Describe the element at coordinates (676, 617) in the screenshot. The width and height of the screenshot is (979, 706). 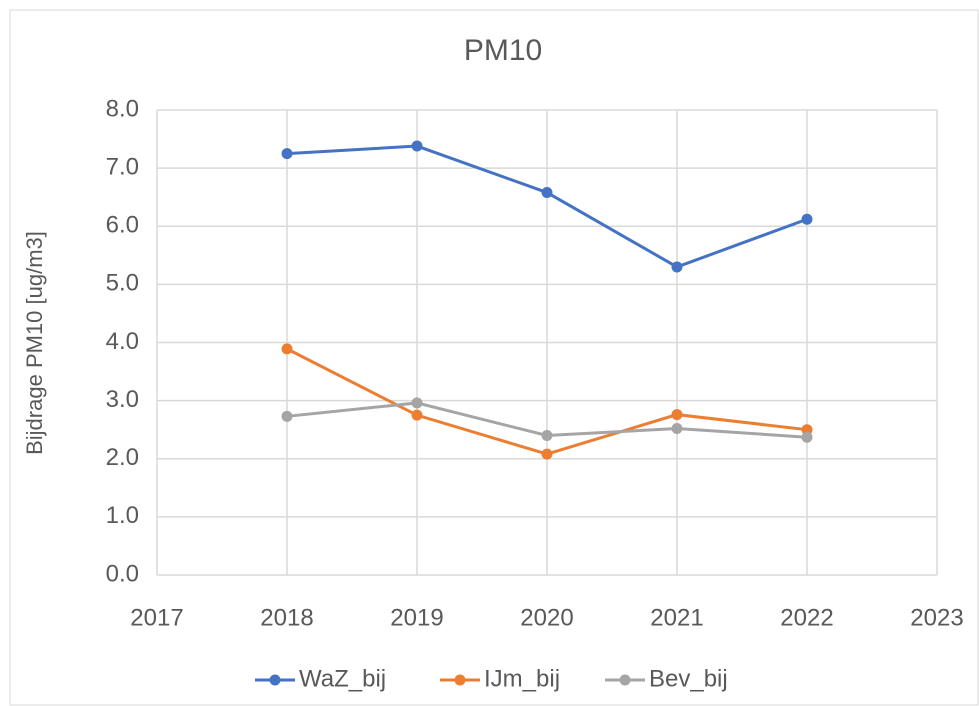
I see `x-tick-label: 2021` at that location.